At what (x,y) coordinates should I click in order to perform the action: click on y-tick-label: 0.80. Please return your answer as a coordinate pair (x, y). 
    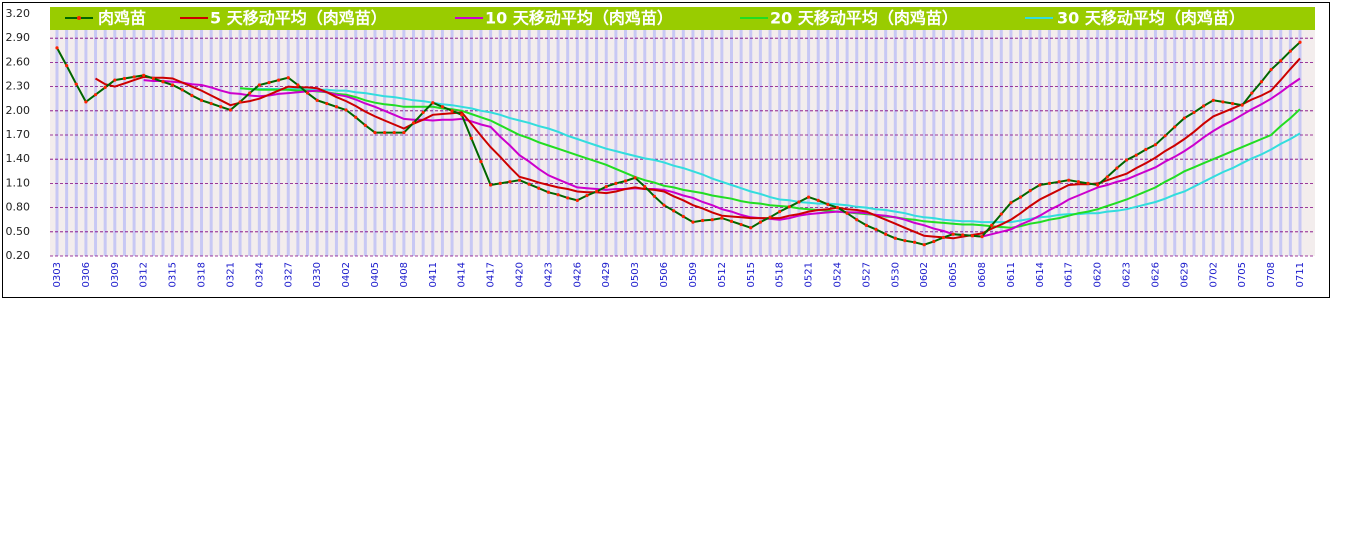
    Looking at the image, I should click on (18, 207).